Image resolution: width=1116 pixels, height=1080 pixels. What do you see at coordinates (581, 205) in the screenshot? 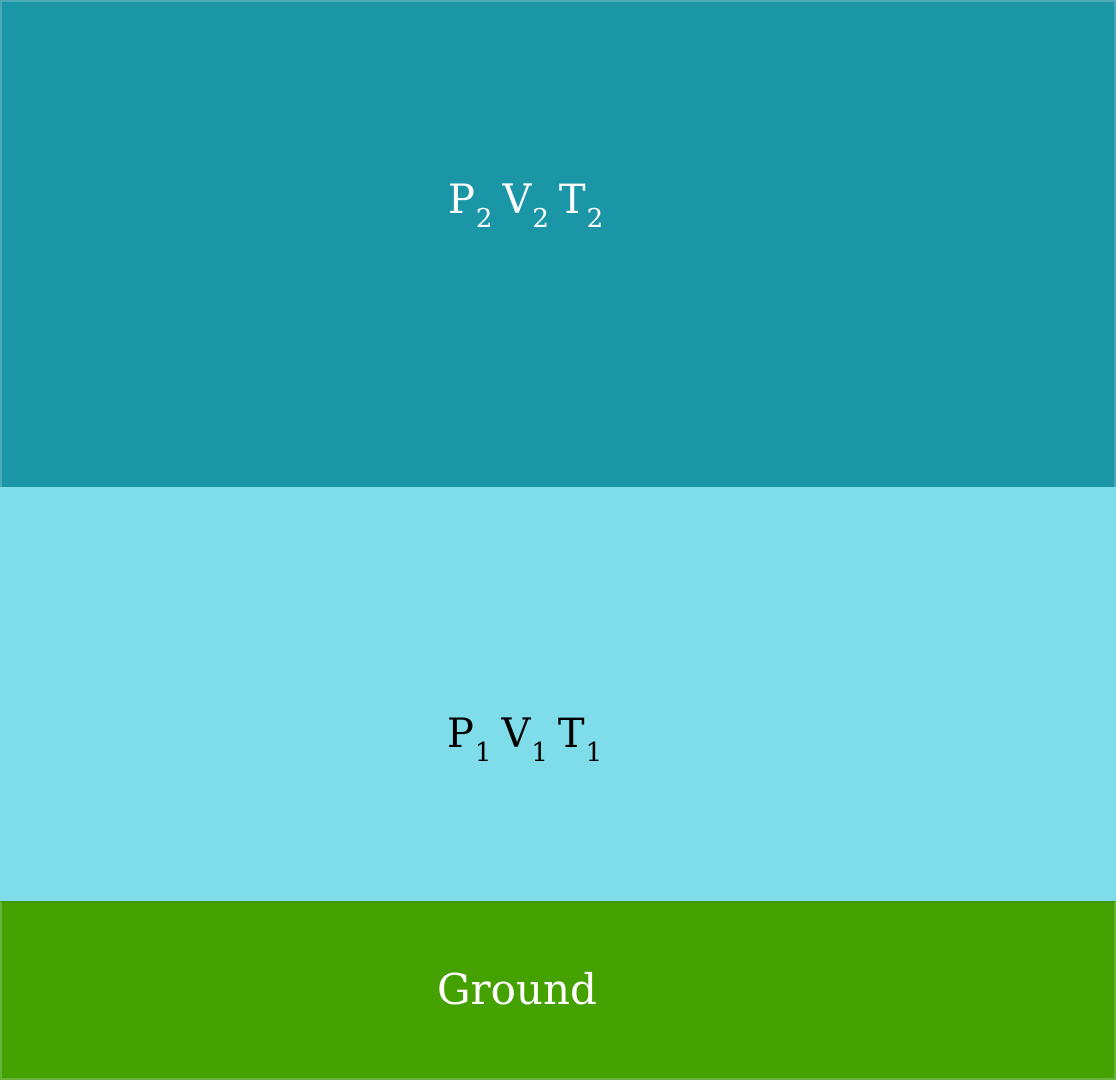
I see `temperature-2: T2` at bounding box center [581, 205].